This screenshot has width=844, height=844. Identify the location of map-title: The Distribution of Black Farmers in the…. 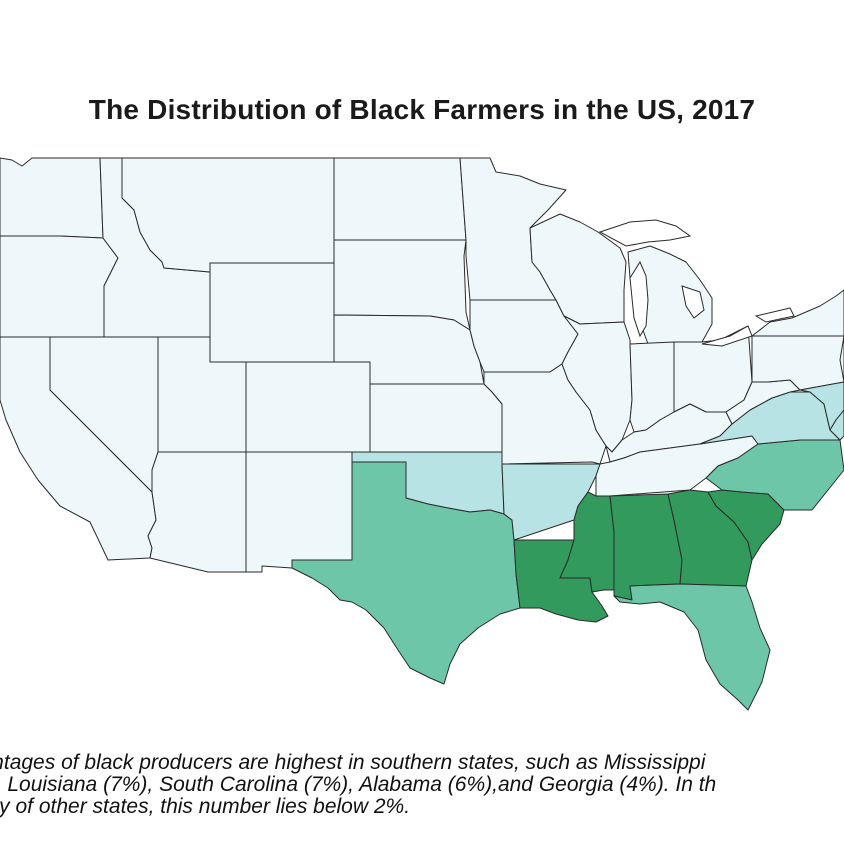
(422, 109).